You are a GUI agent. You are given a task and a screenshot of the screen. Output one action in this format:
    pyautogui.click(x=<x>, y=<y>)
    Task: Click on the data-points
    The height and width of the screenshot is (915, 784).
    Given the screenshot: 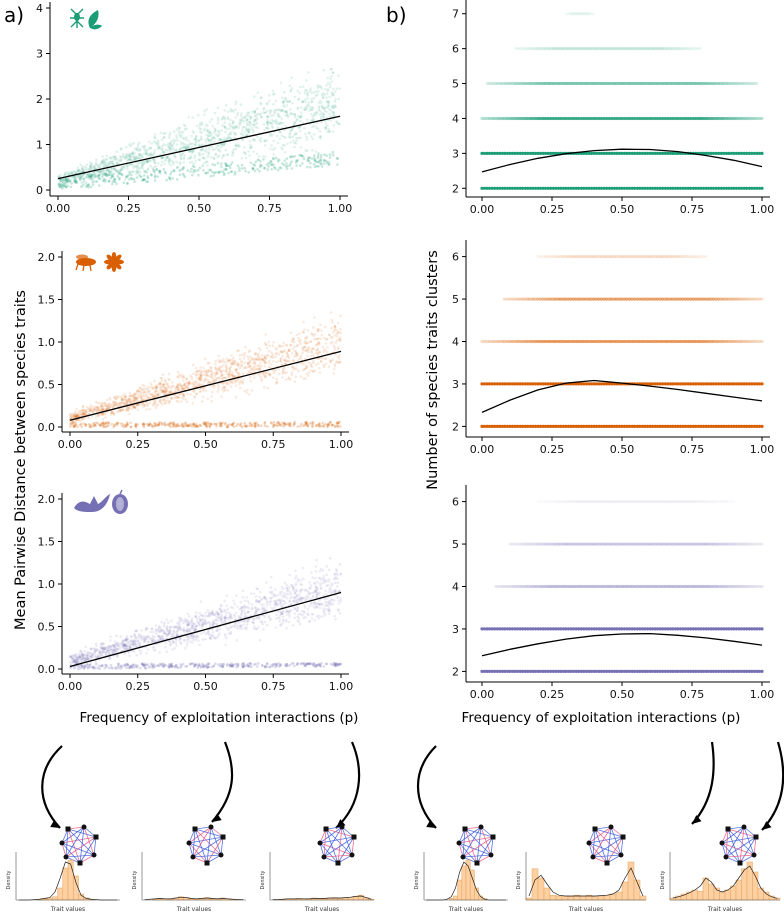 What is the action you would take?
    pyautogui.click(x=205, y=613)
    